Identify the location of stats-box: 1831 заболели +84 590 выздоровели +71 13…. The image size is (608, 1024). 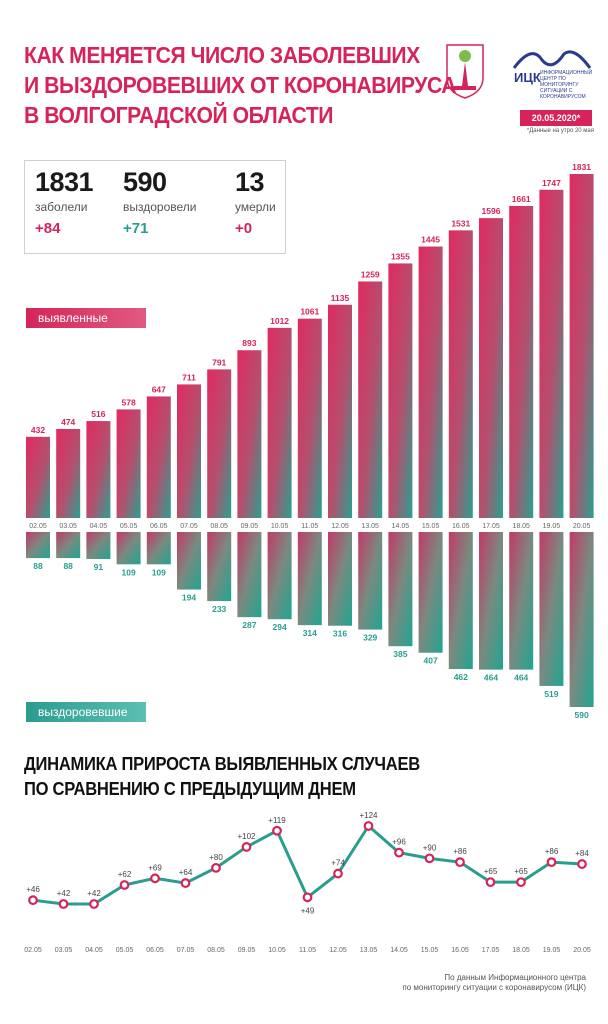
(155, 207).